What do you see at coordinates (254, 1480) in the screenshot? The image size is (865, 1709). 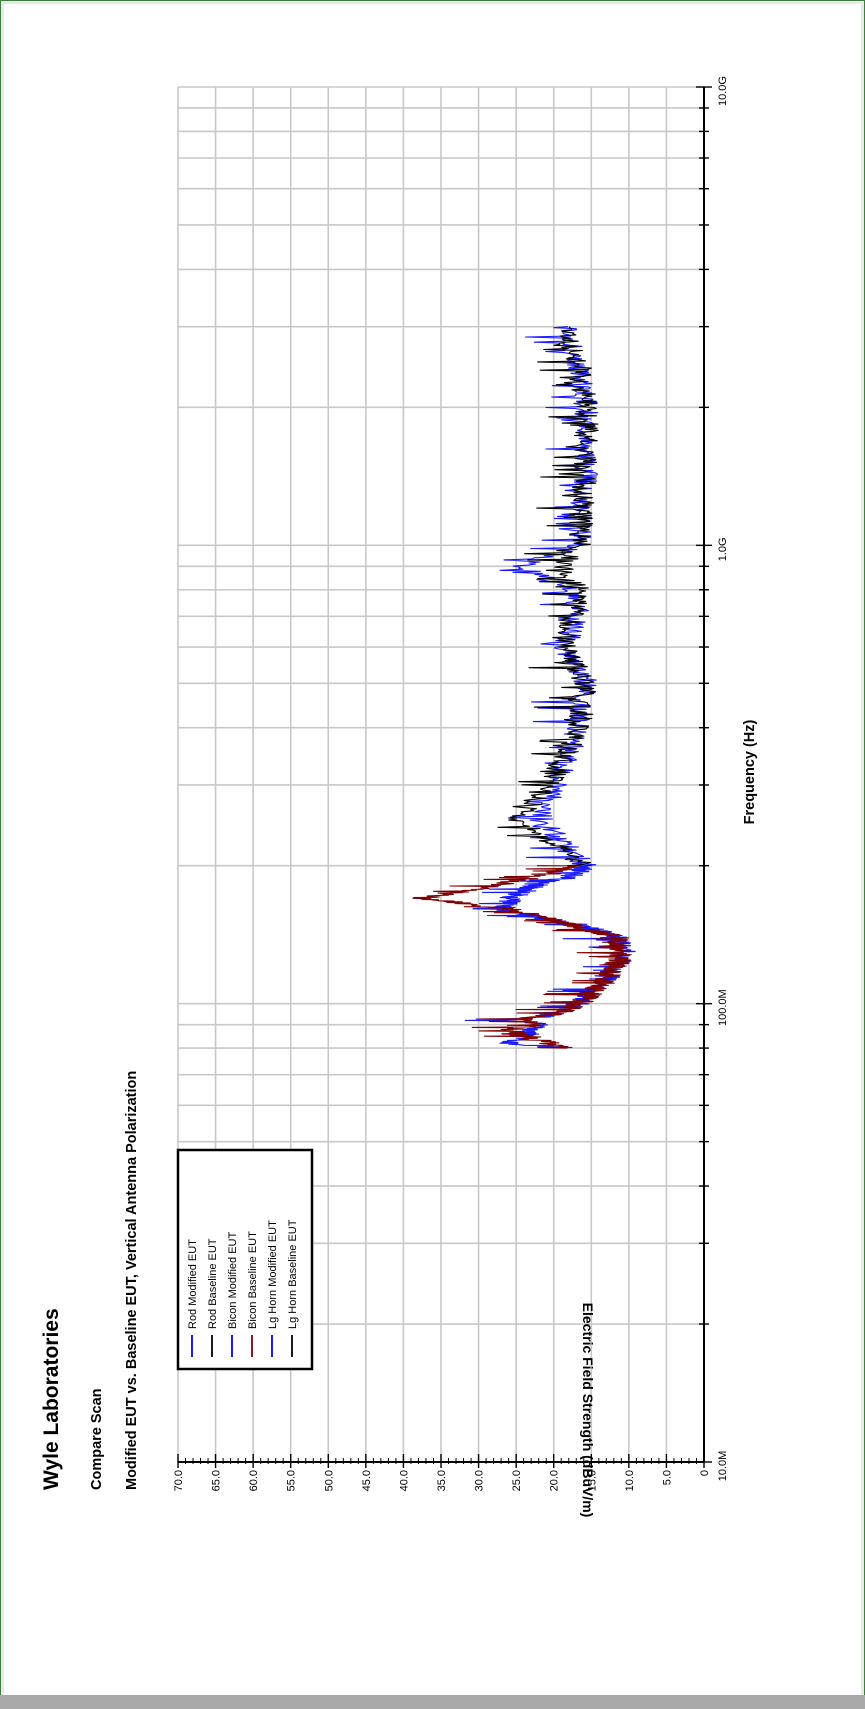 I see `amplitude-tick-label: 60.0` at bounding box center [254, 1480].